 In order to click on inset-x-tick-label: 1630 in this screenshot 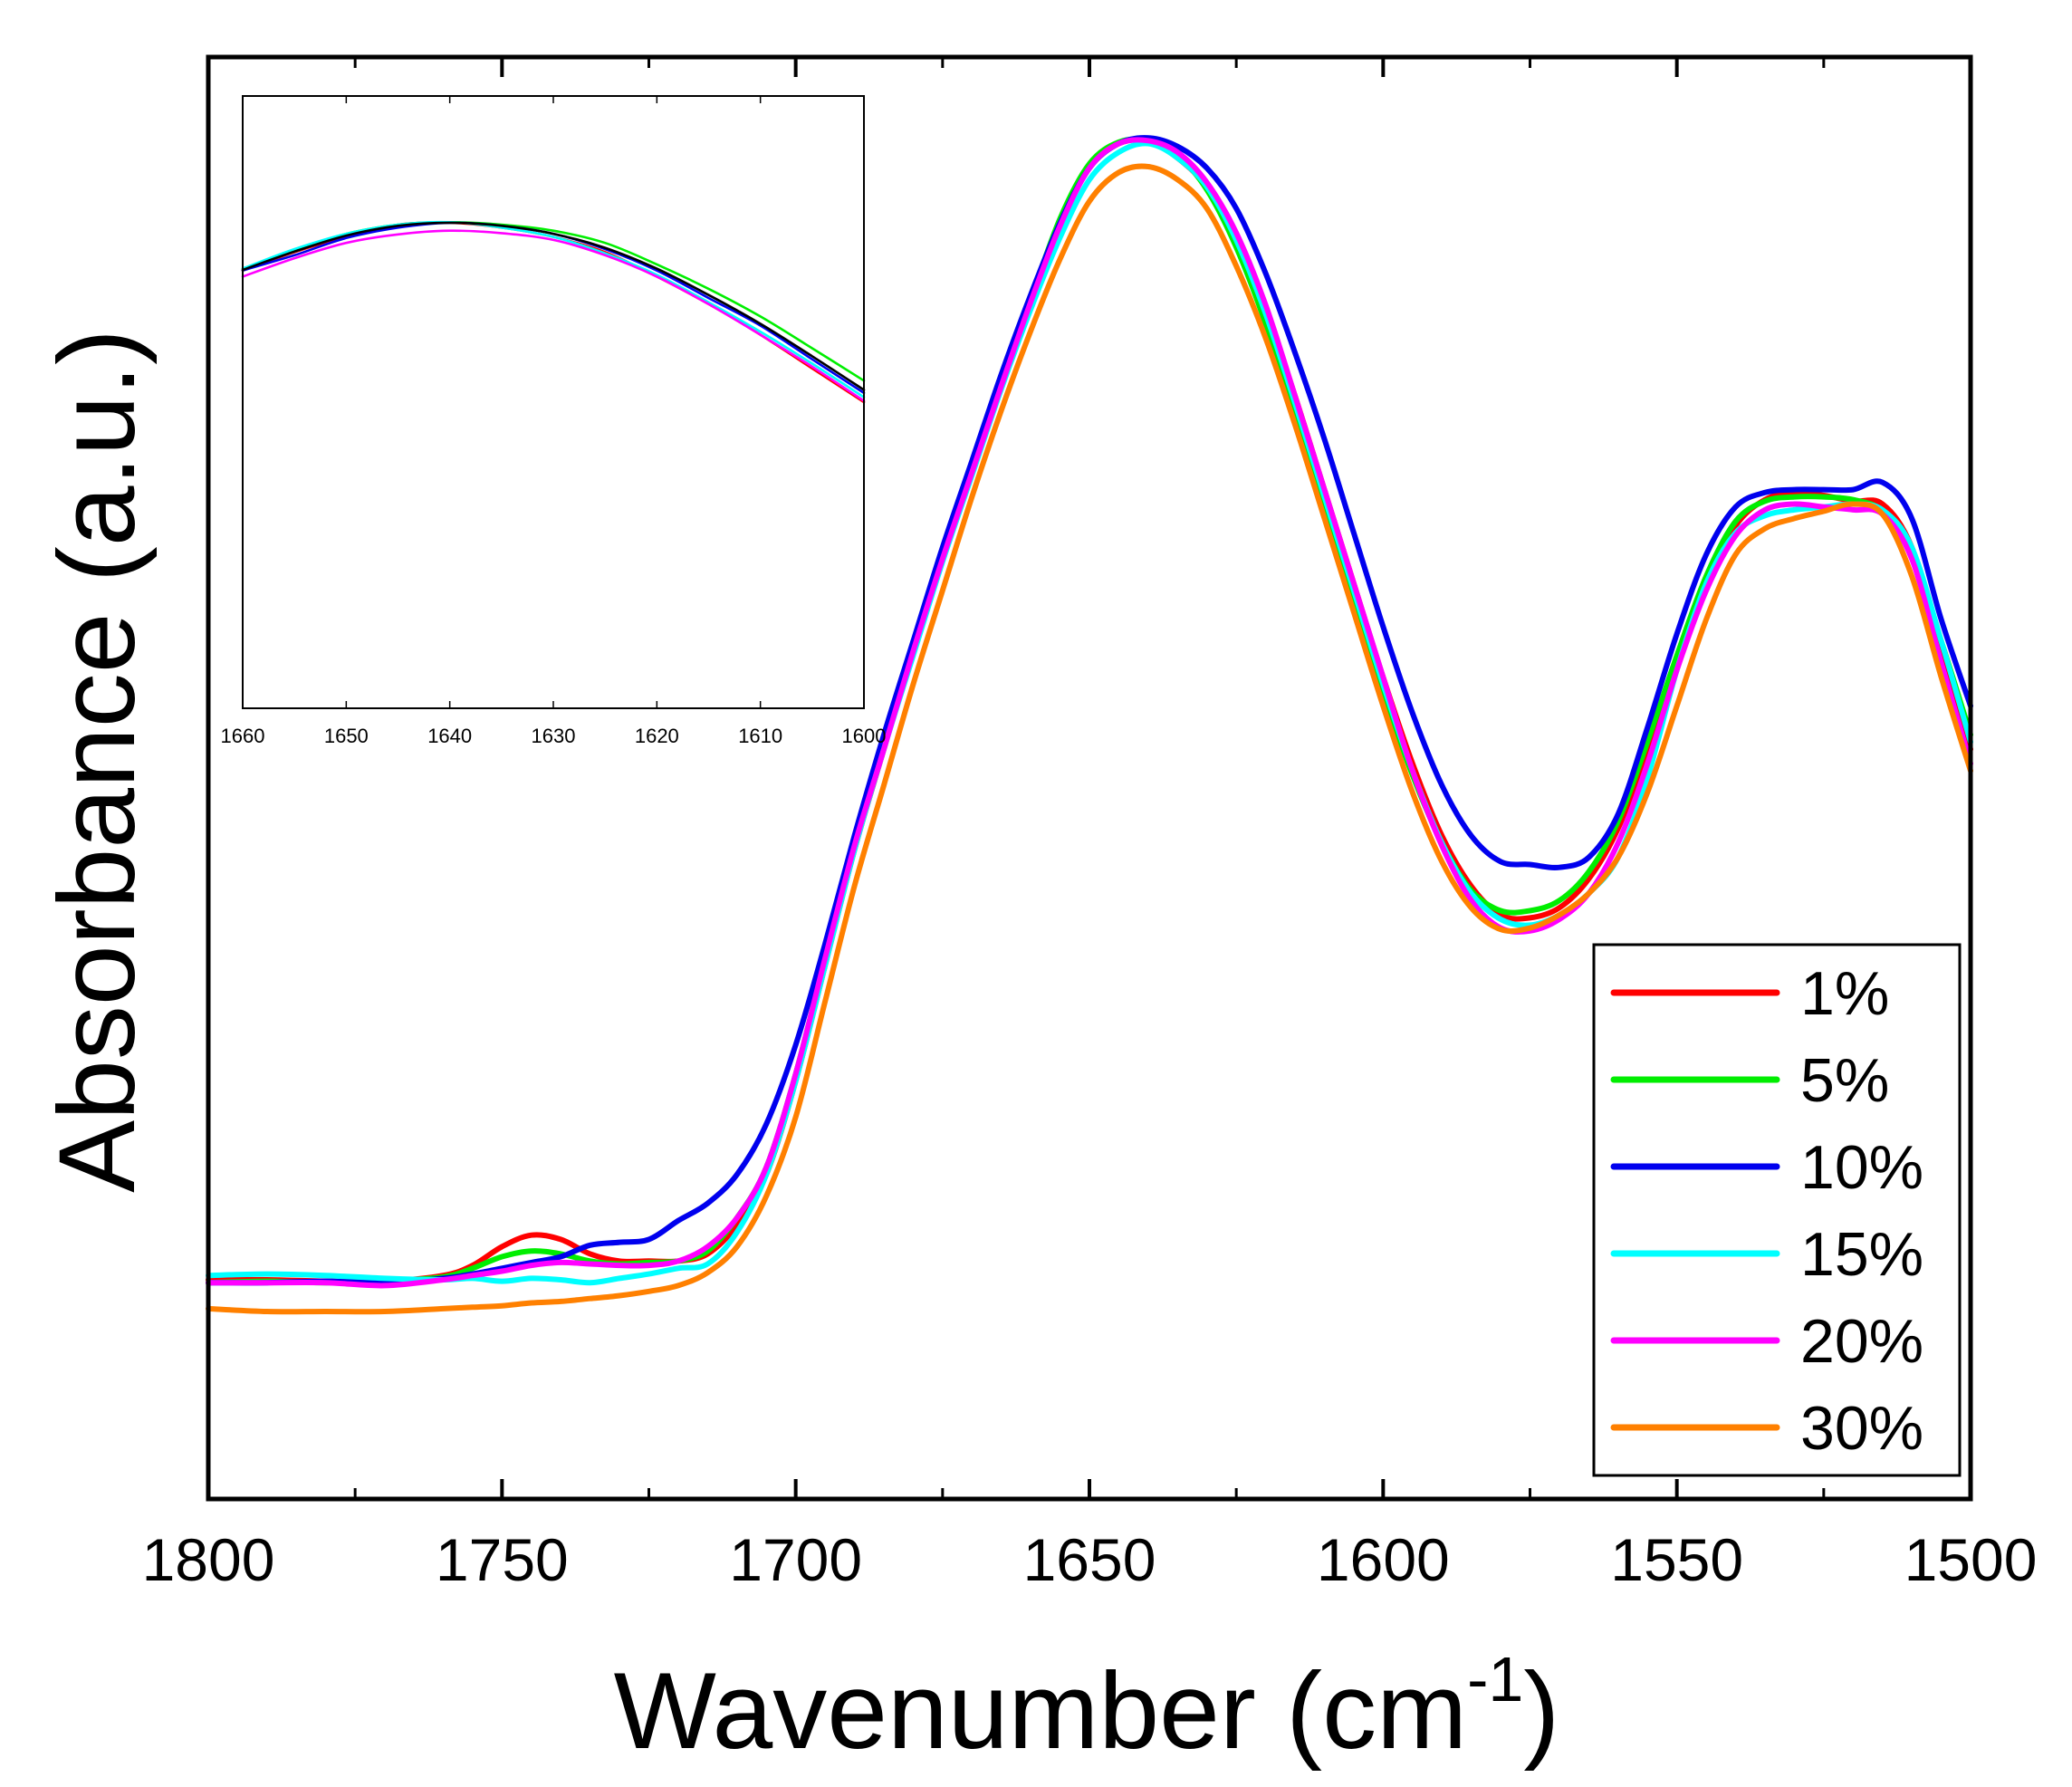, I will do `click(554, 736)`.